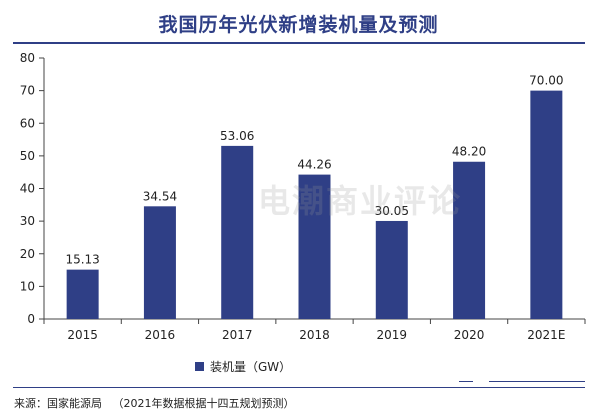 The width and height of the screenshot is (597, 418). I want to click on watermark: 电潮商业评论, so click(360, 201).